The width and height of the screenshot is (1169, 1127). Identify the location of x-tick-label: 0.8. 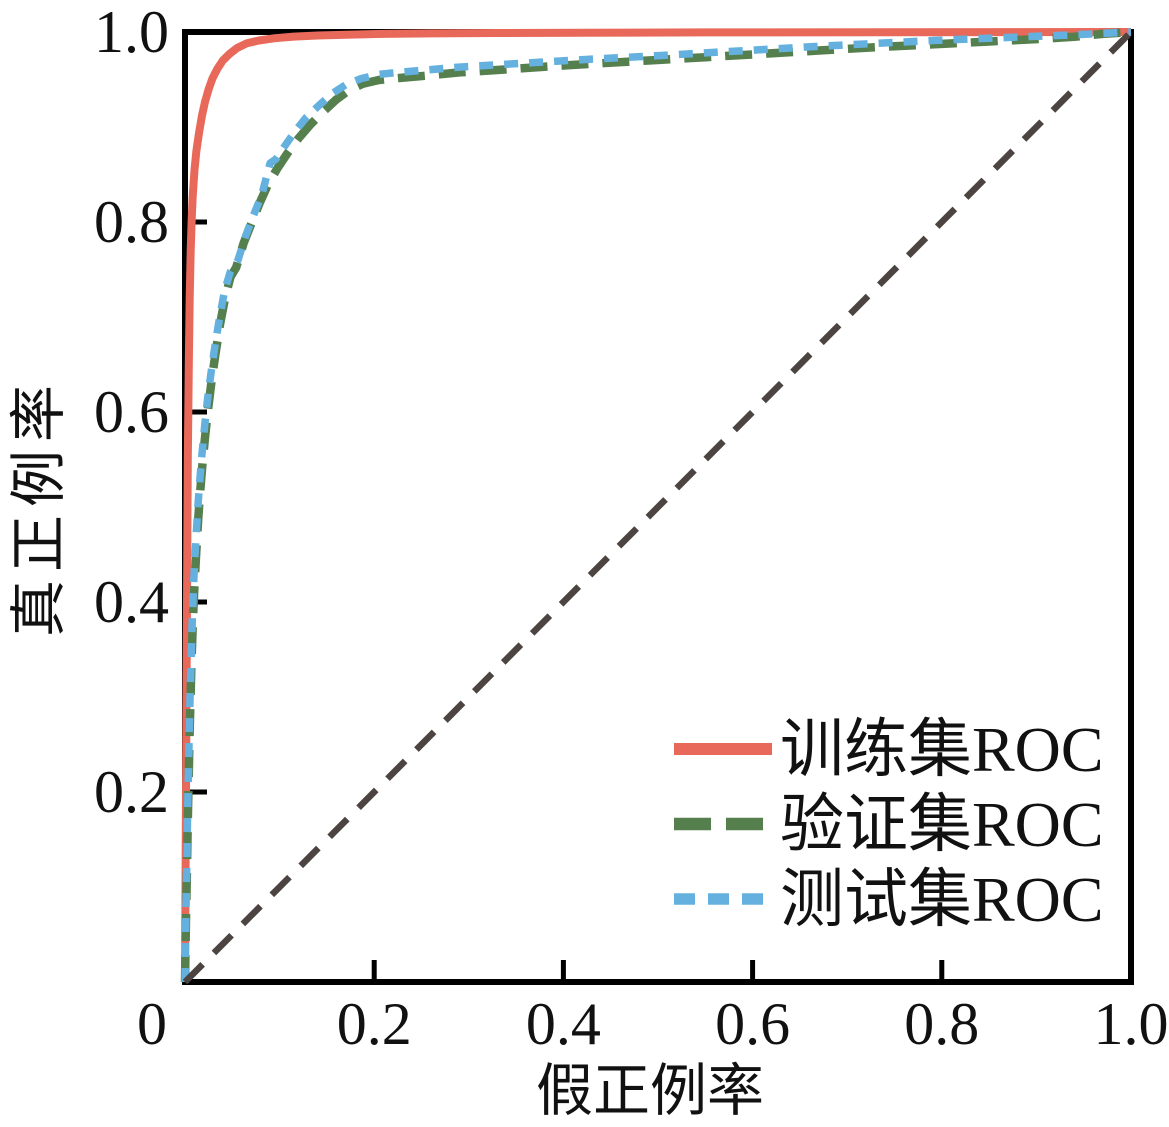
(941, 1024).